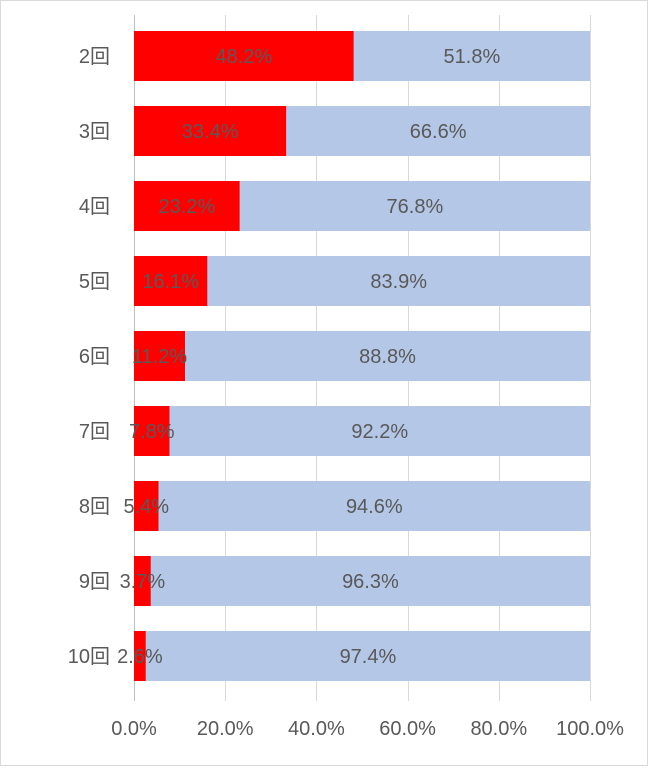 The height and width of the screenshot is (770, 648). I want to click on data-label-series-0-row-1: 33.4%, so click(210, 132).